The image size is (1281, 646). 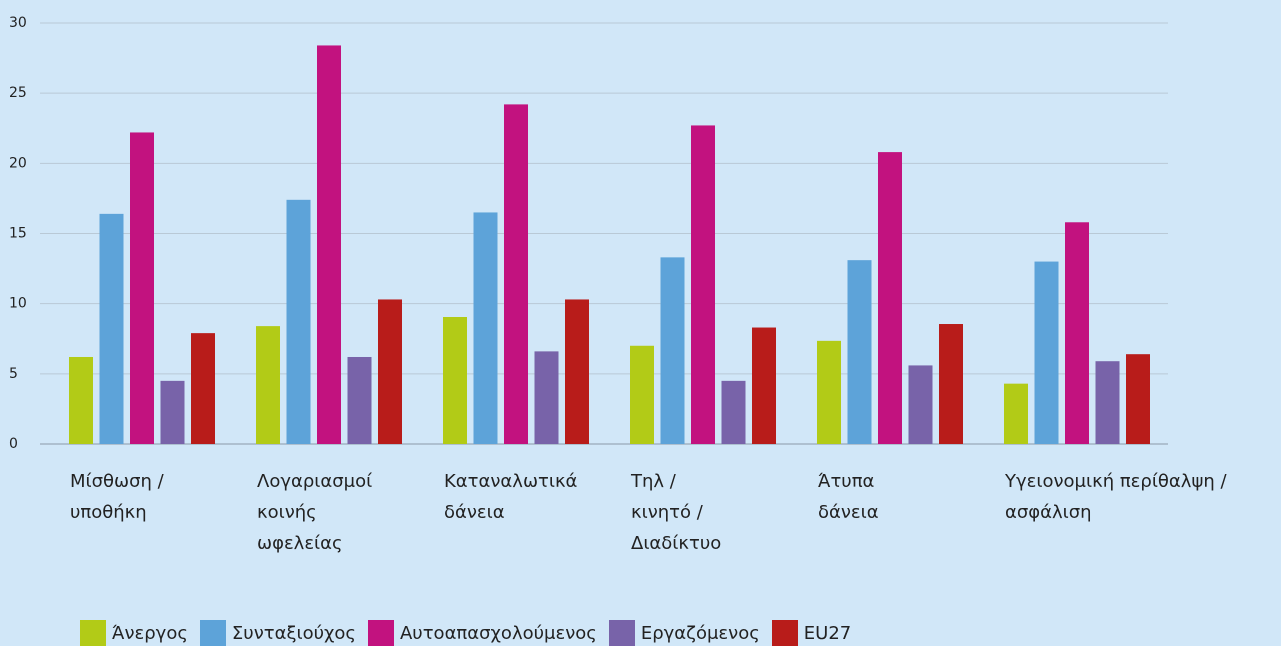 What do you see at coordinates (18, 304) in the screenshot?
I see `y-tick-label: 10` at bounding box center [18, 304].